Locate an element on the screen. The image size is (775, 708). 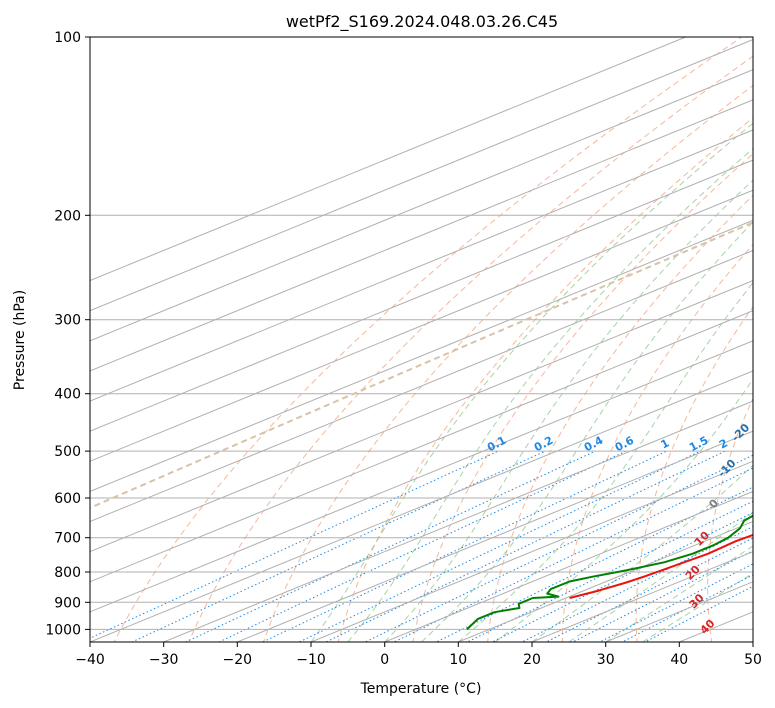
y-tick-label: 600 is located at coordinates (67, 499).